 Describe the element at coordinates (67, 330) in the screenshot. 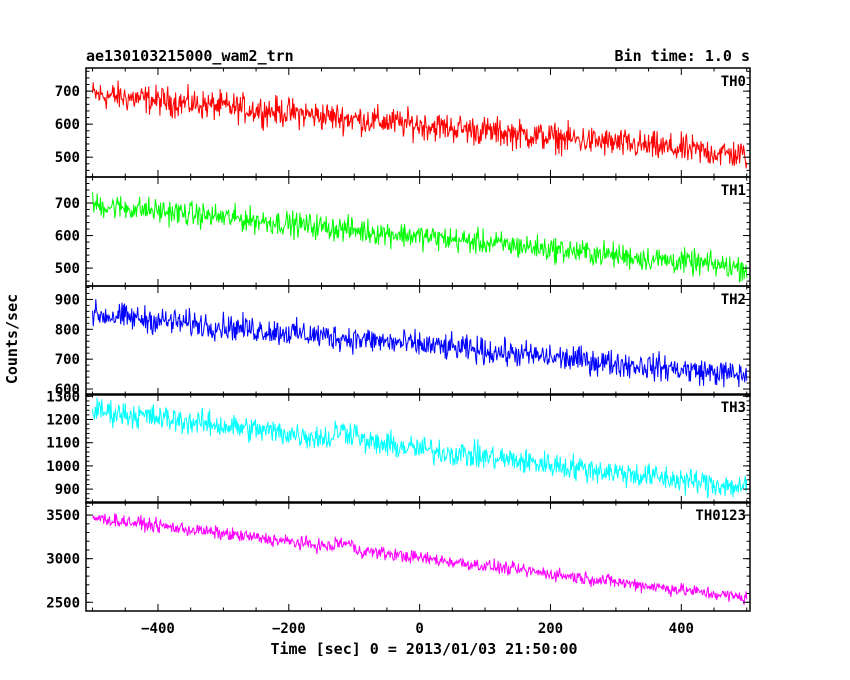

I see `y-tick-label: 800` at that location.